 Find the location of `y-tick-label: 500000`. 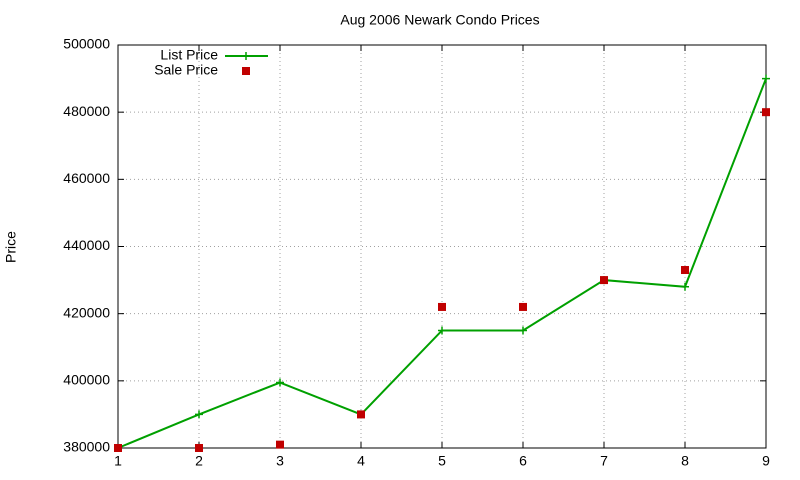

y-tick-label: 500000 is located at coordinates (86, 44).